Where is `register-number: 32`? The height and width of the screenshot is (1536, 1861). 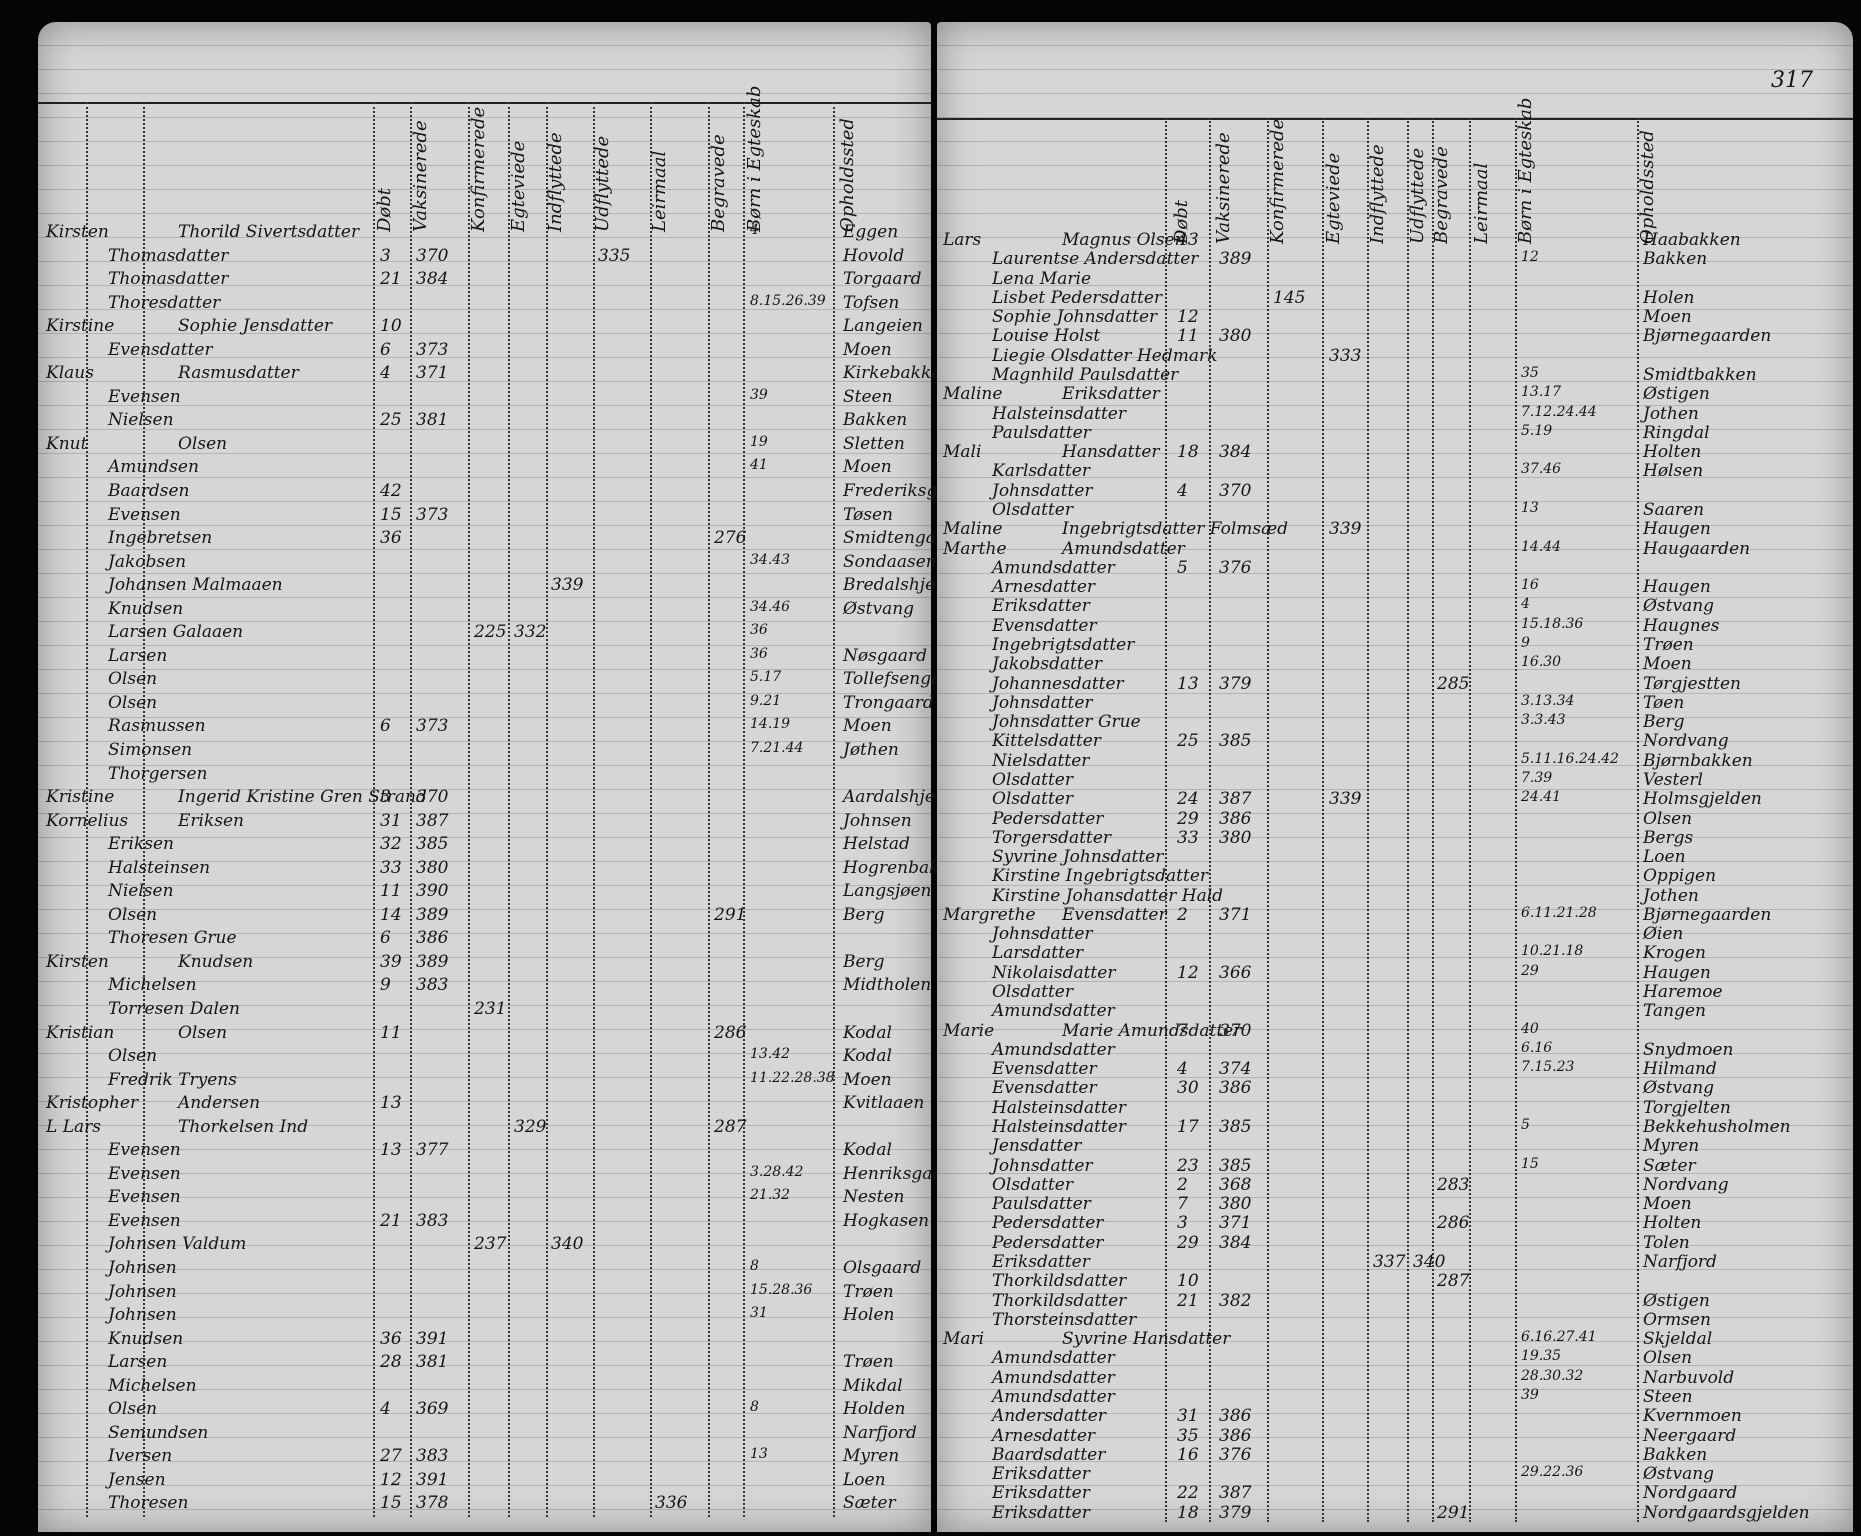
register-number: 32 is located at coordinates (391, 844).